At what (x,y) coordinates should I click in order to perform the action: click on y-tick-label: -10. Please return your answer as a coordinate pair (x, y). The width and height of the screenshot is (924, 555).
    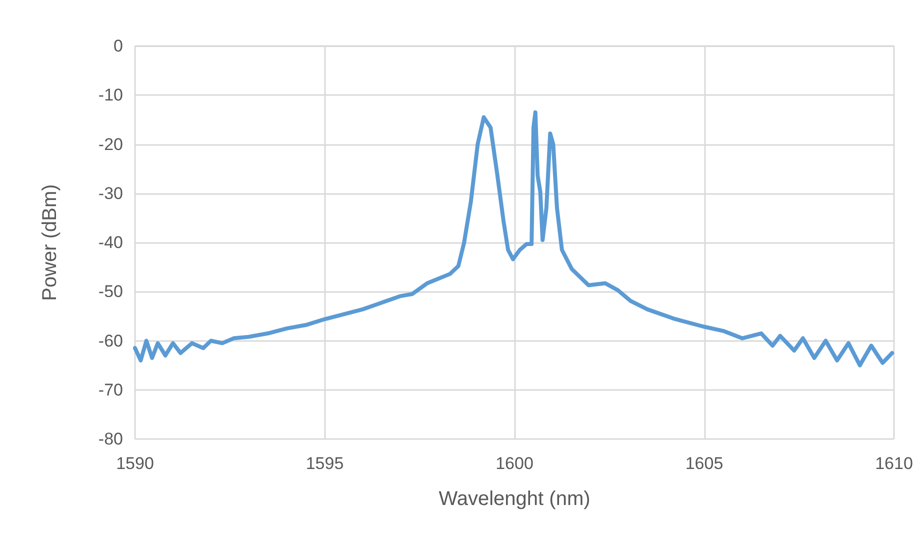
    Looking at the image, I should click on (110, 95).